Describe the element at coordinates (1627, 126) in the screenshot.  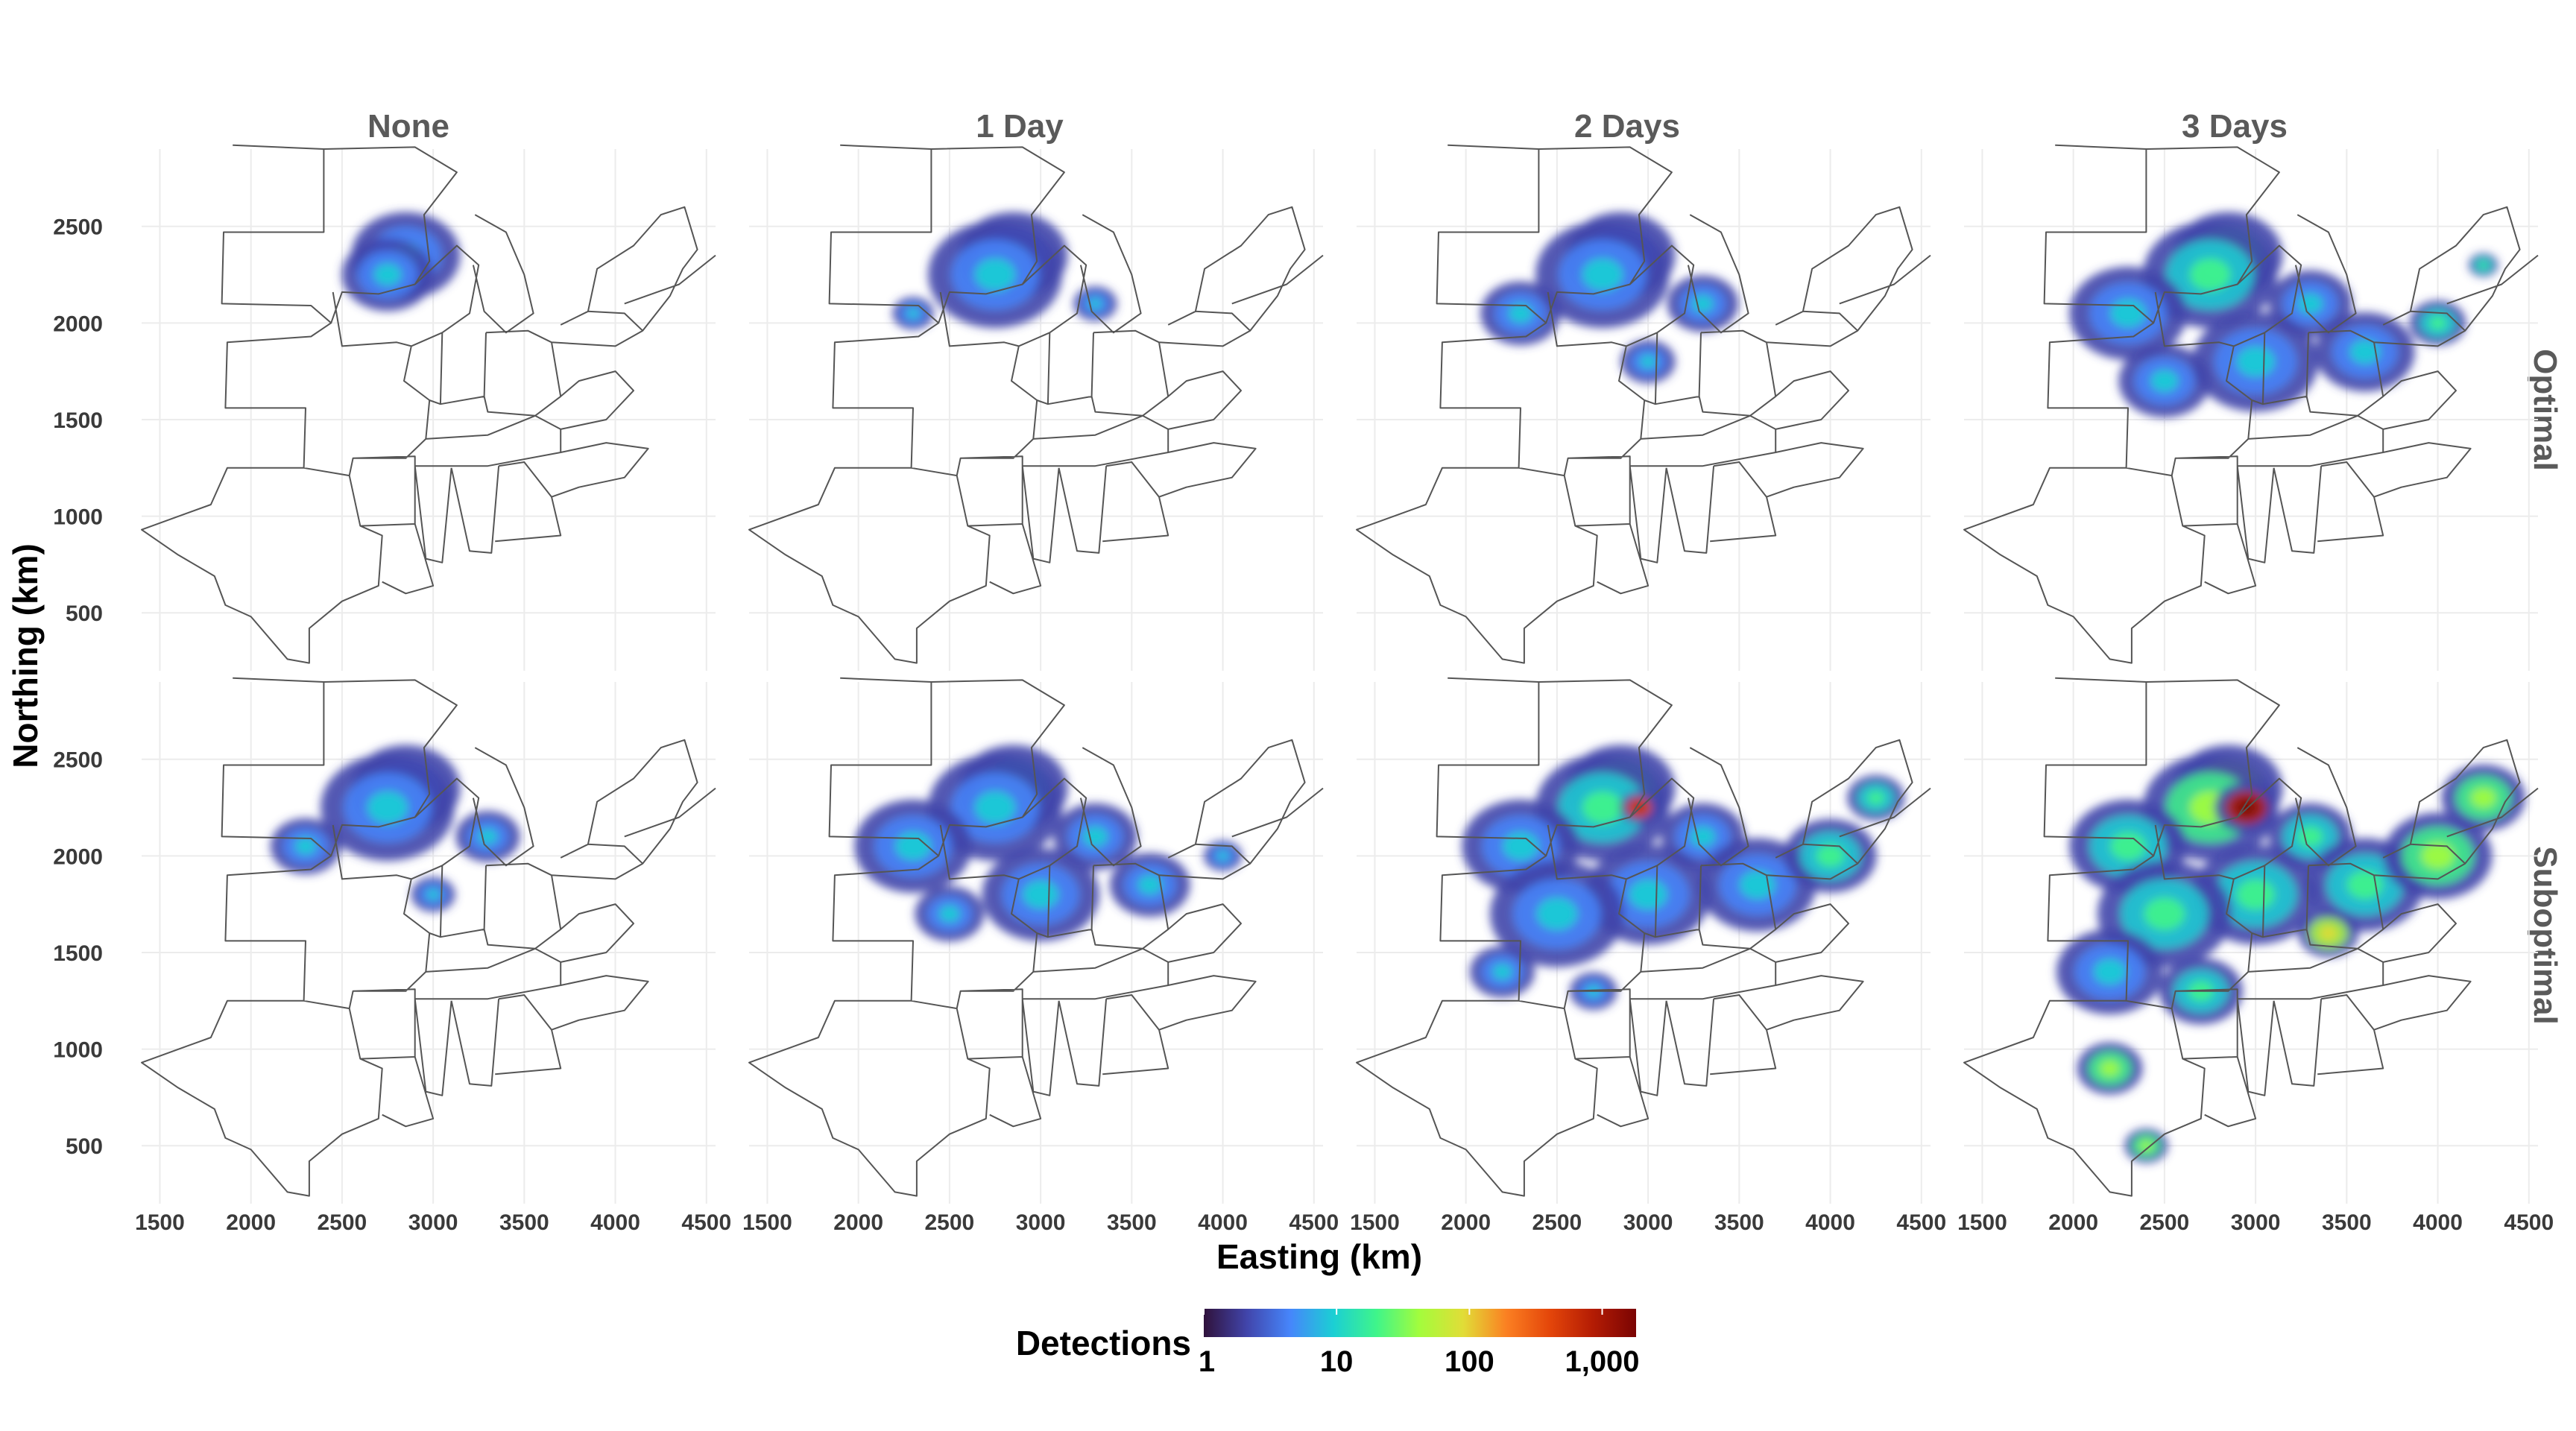
I see `column-title-2: 2 Days` at that location.